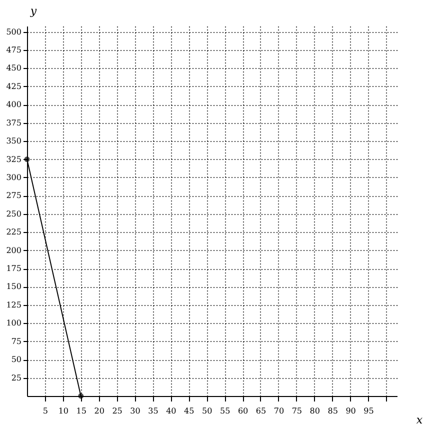  I want to click on x-tick-label: 25, so click(117, 411).